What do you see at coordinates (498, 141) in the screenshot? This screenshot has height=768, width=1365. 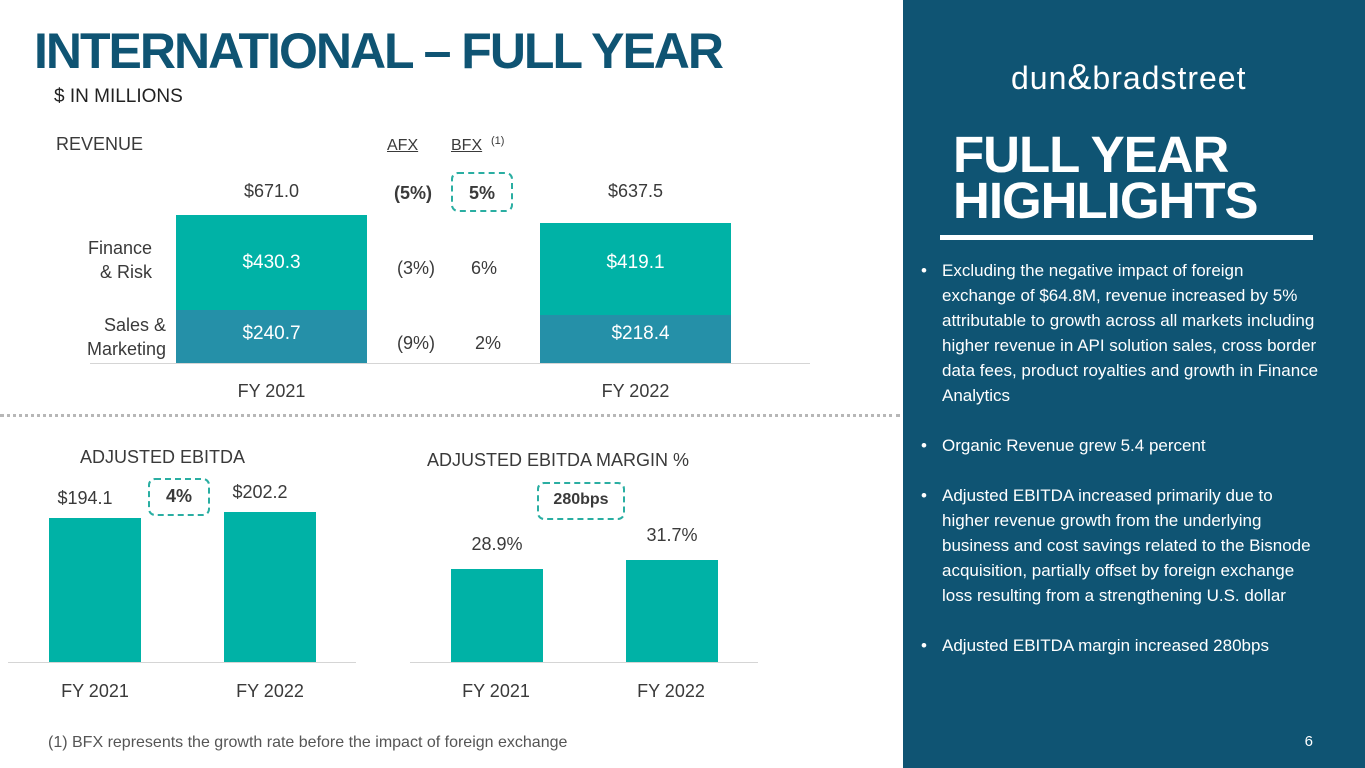 I see `bfx-footnote-marker: (1)` at bounding box center [498, 141].